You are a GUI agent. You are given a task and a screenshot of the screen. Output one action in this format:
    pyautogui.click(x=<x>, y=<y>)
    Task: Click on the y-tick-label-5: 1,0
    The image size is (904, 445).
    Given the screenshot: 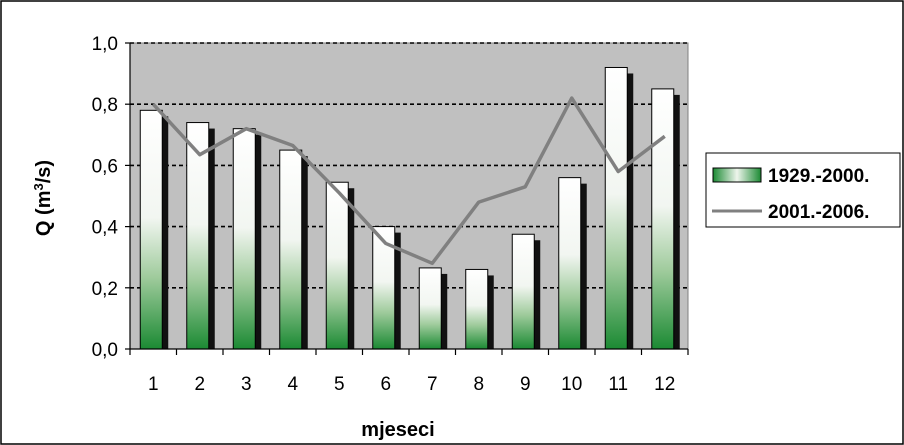 What is the action you would take?
    pyautogui.click(x=105, y=44)
    